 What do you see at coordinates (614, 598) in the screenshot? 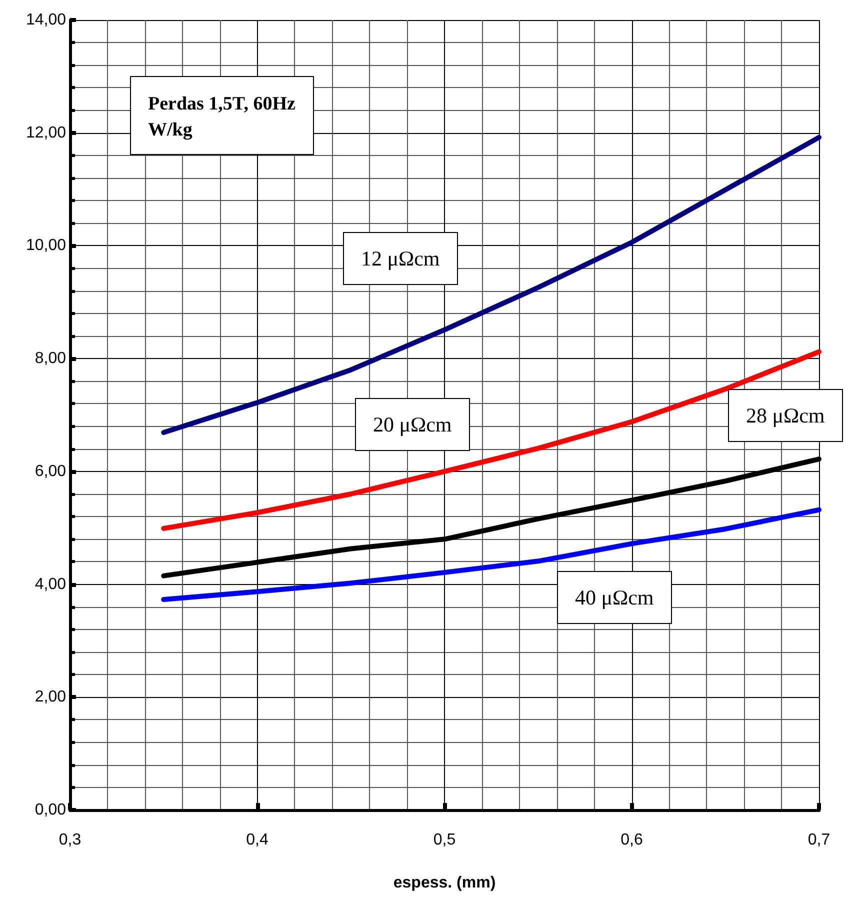
I see `series-label: 40 μΩcm` at bounding box center [614, 598].